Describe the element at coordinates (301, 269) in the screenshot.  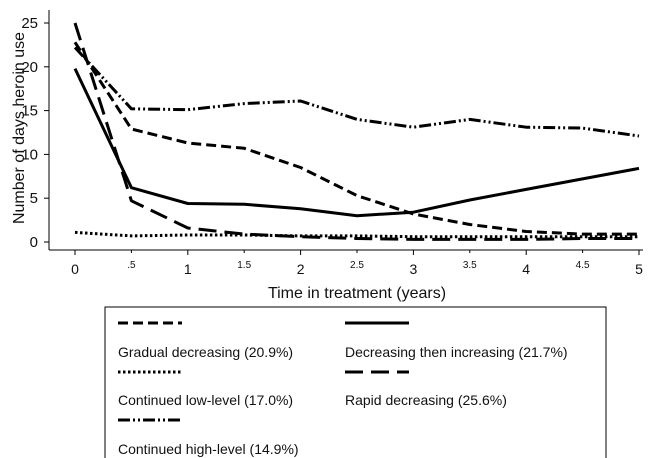
I see `x-tick-label: 2` at that location.